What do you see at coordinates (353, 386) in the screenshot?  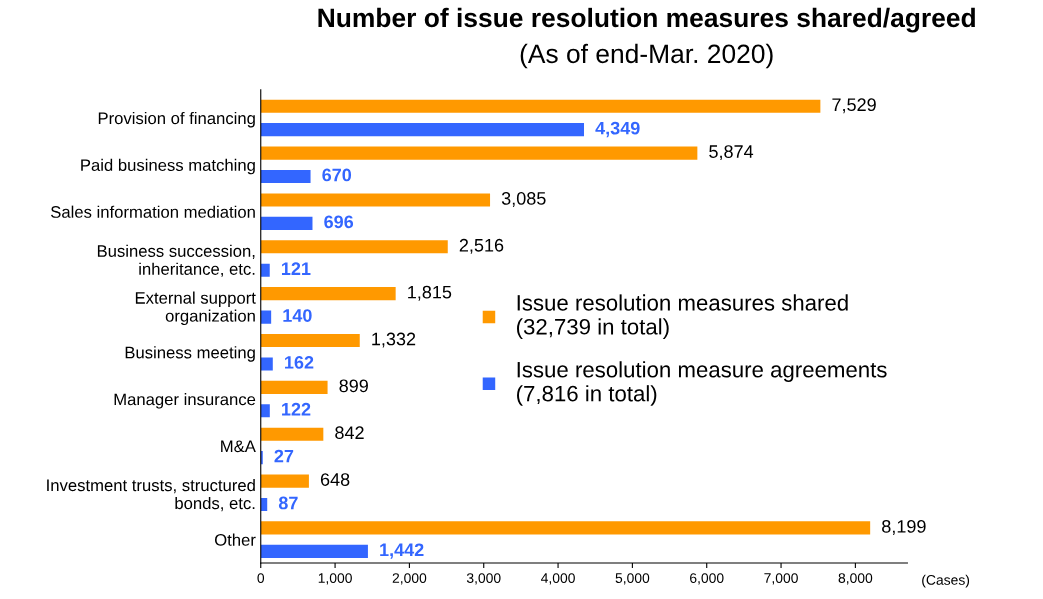 I see `data-label: 899` at bounding box center [353, 386].